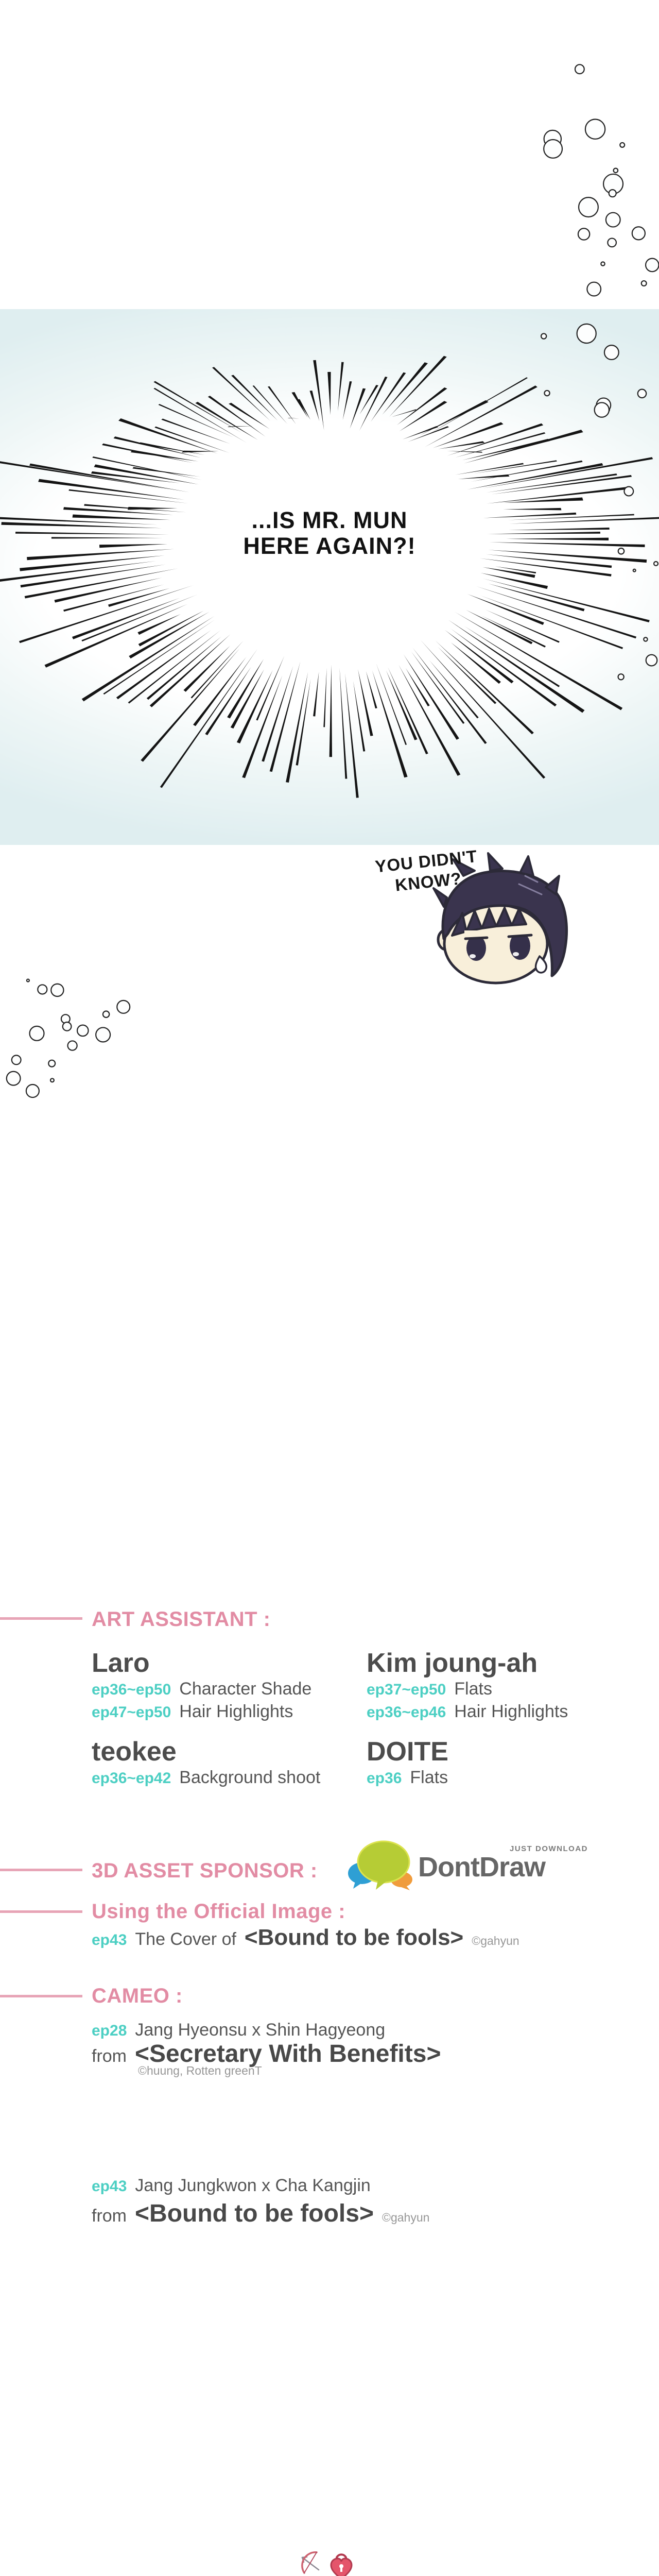 This screenshot has height=2576, width=659. What do you see at coordinates (500, 918) in the screenshot?
I see `chibi-character` at bounding box center [500, 918].